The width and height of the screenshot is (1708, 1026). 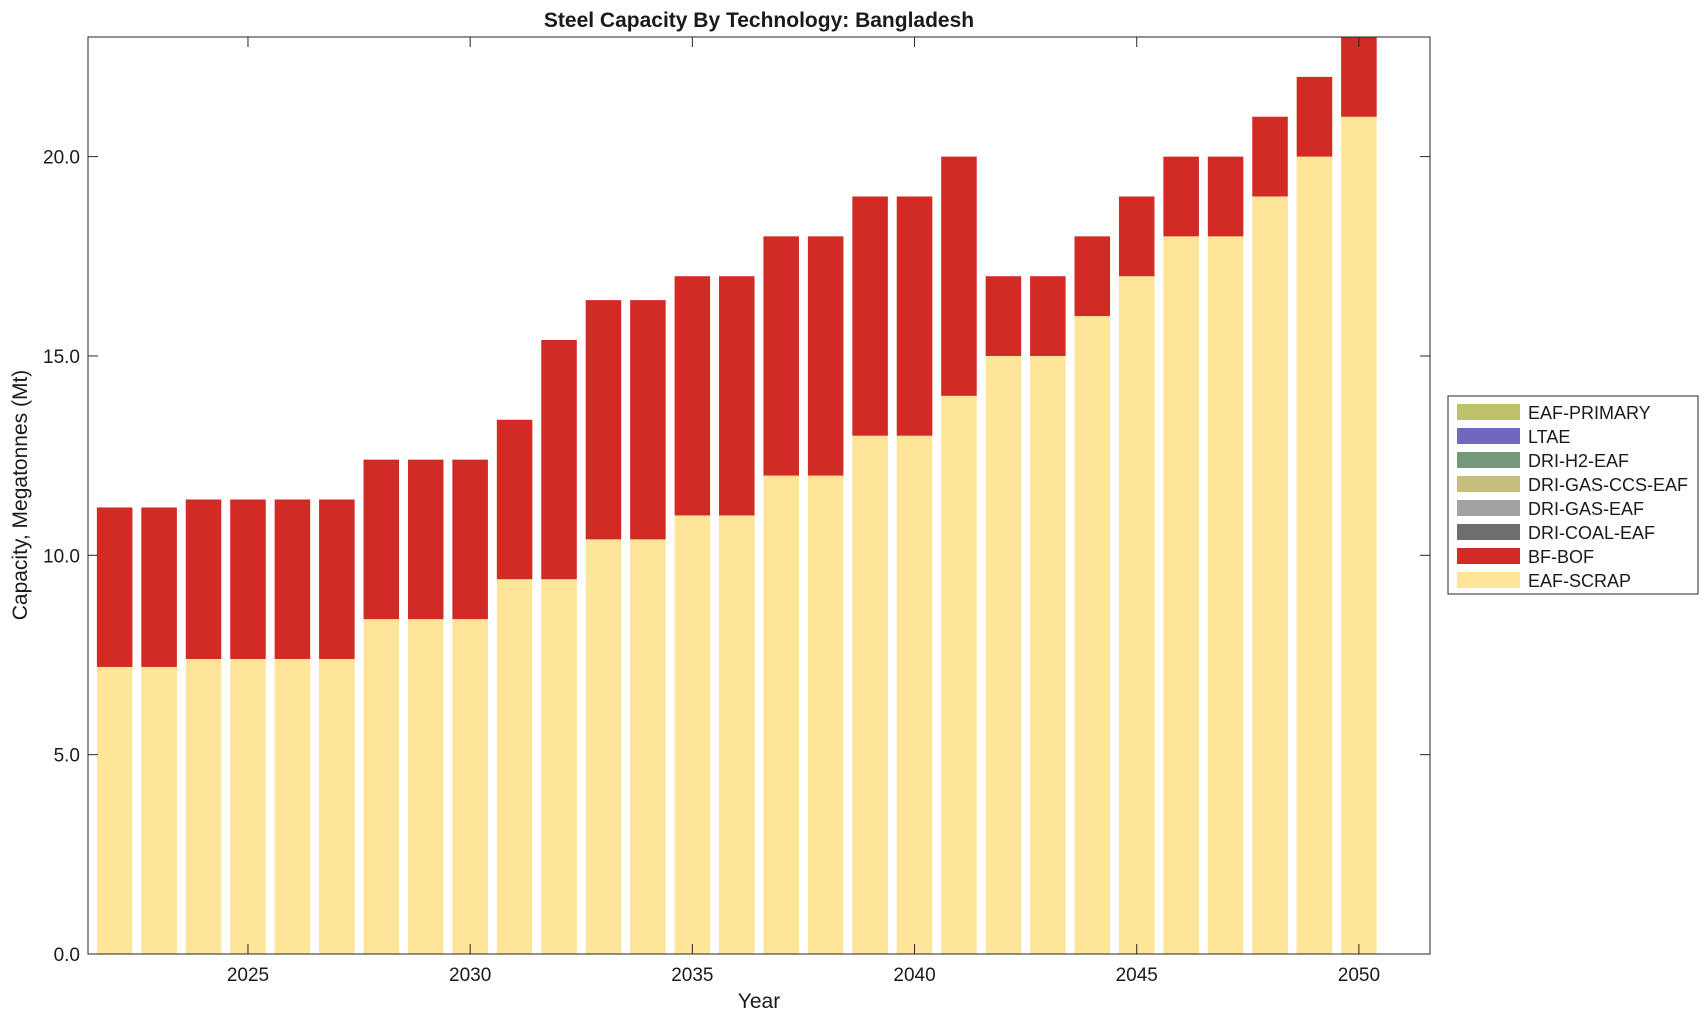 I want to click on bar-bf-bof-2048, so click(x=1270, y=156).